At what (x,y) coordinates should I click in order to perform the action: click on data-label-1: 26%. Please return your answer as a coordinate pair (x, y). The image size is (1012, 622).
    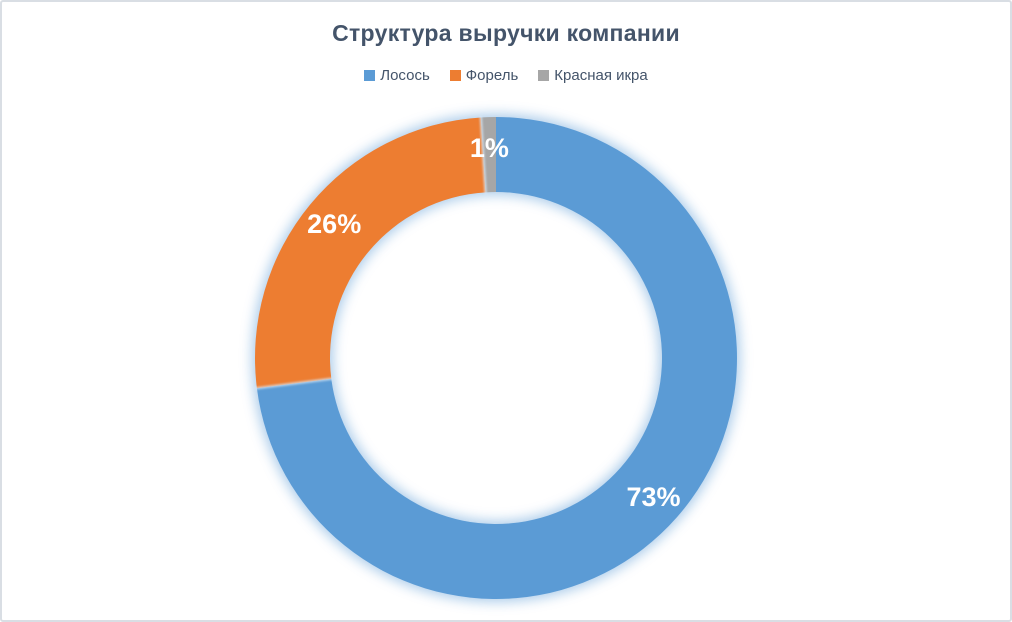
    Looking at the image, I should click on (334, 224).